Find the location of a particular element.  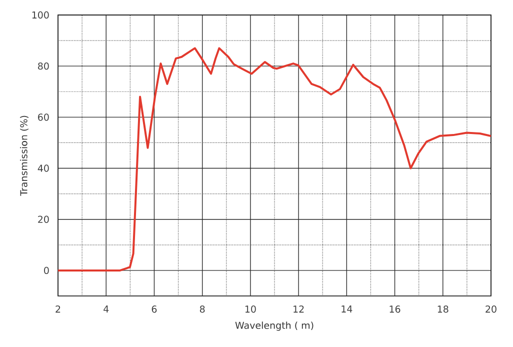

x-tick-label: 18 is located at coordinates (443, 309).